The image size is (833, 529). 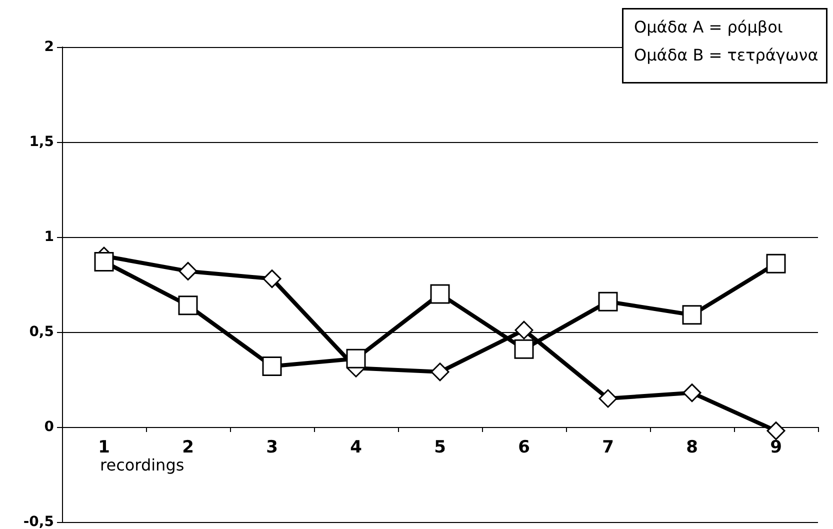 I want to click on x-tick-label: 4, so click(x=356, y=448).